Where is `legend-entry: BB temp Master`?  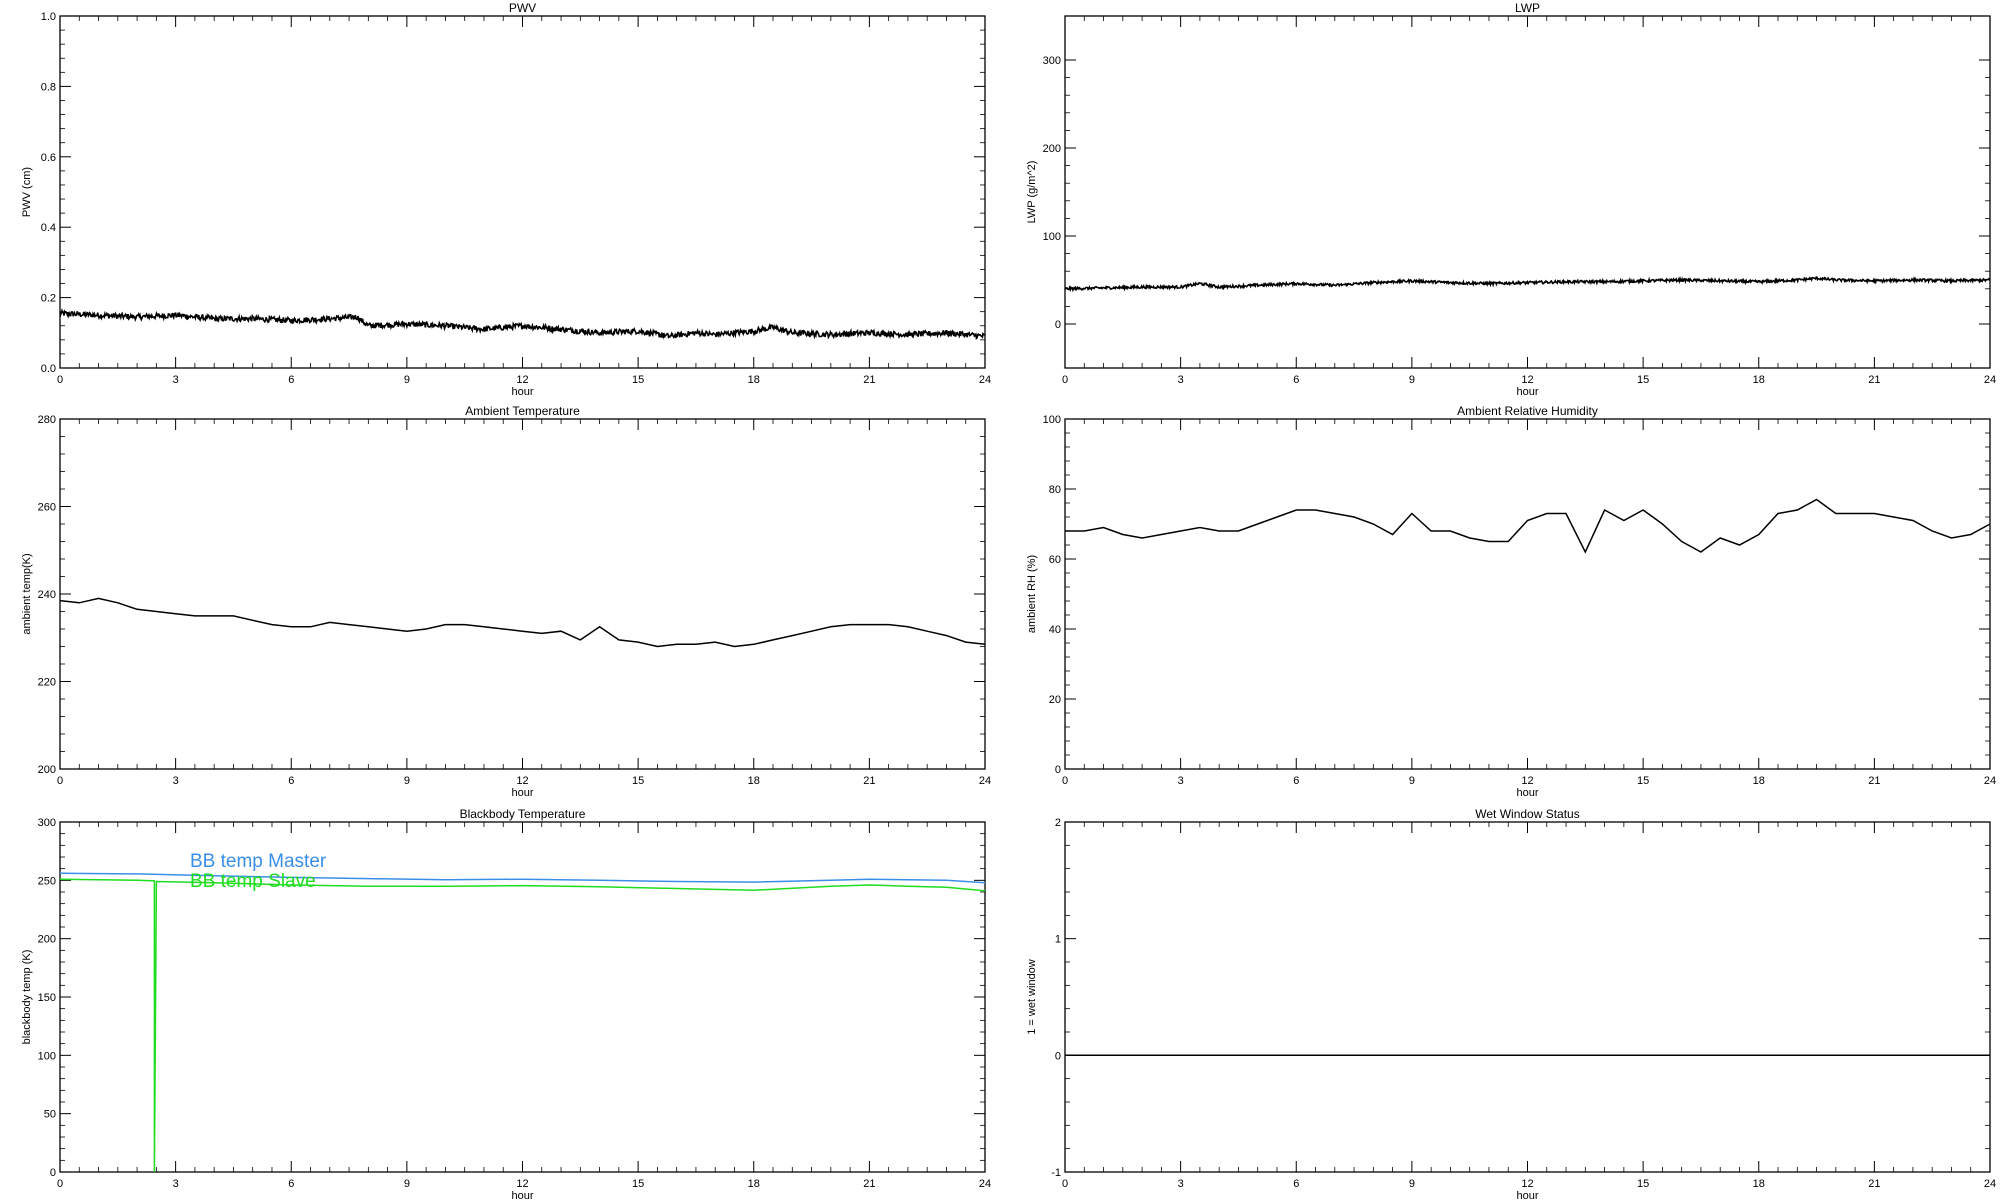
legend-entry: BB temp Master is located at coordinates (258, 861).